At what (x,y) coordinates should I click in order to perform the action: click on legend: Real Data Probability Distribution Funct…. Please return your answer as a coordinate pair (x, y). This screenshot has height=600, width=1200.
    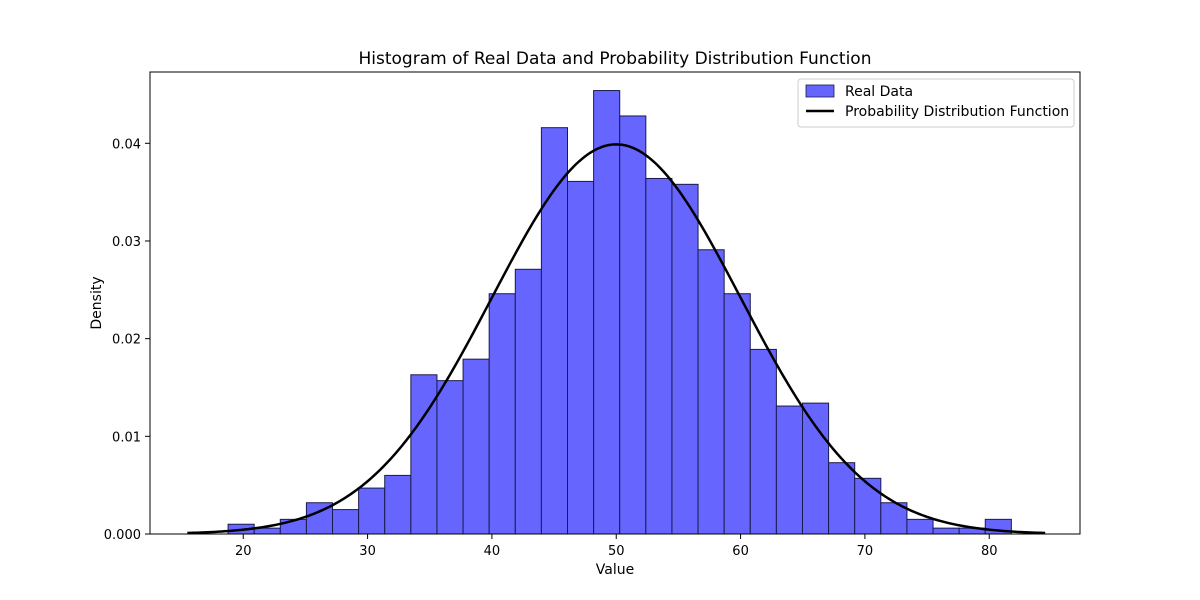
    Looking at the image, I should click on (936, 103).